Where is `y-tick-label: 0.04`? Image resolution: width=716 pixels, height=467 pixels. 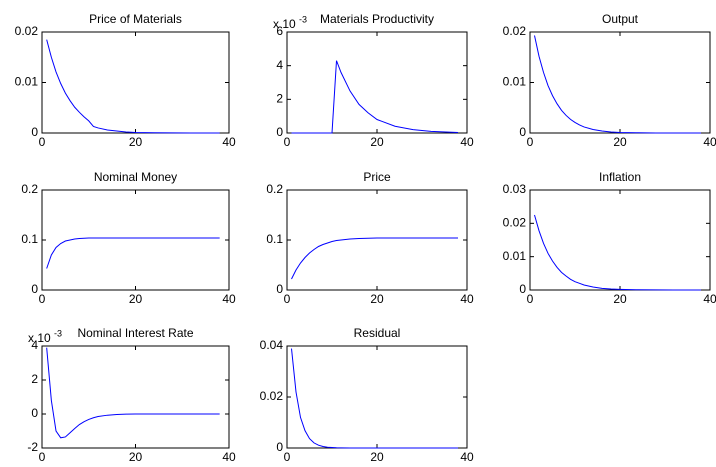
y-tick-label: 0.04 is located at coordinates (272, 345).